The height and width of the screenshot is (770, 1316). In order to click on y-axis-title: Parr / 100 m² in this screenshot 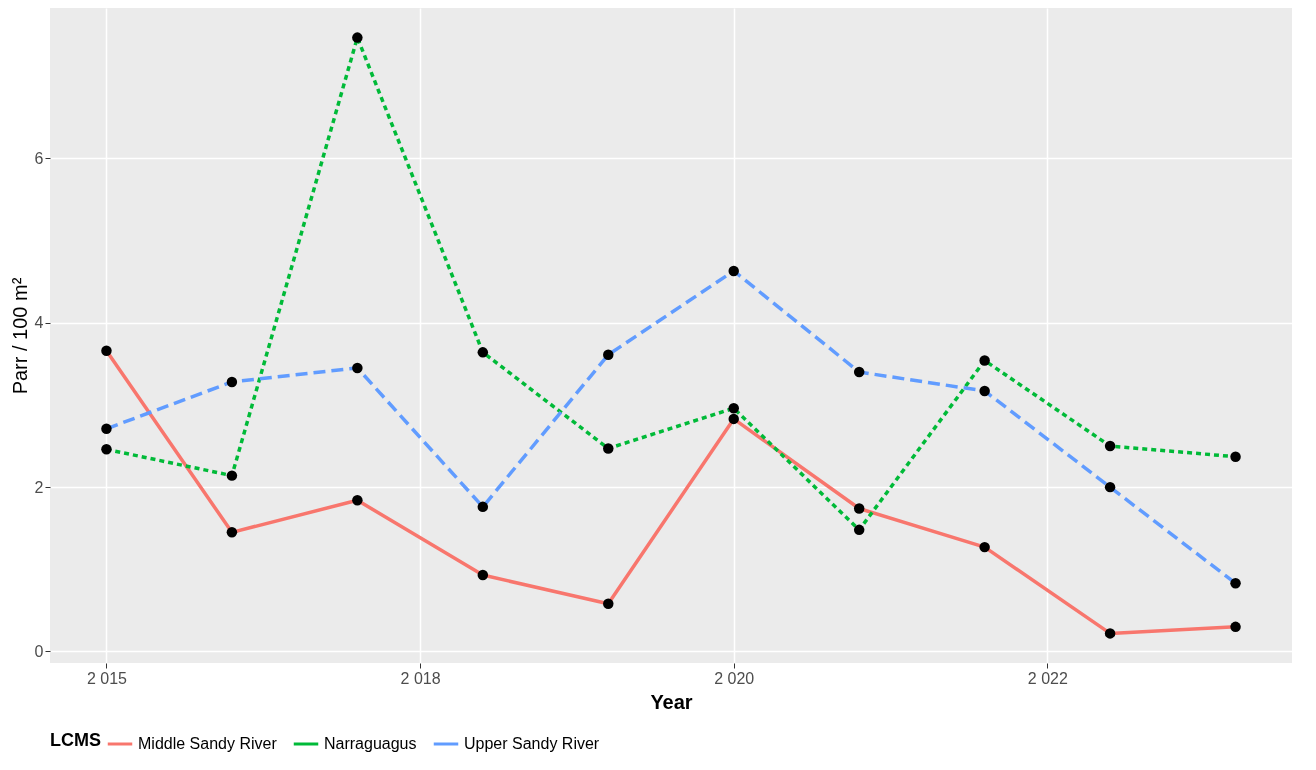, I will do `click(19, 336)`.